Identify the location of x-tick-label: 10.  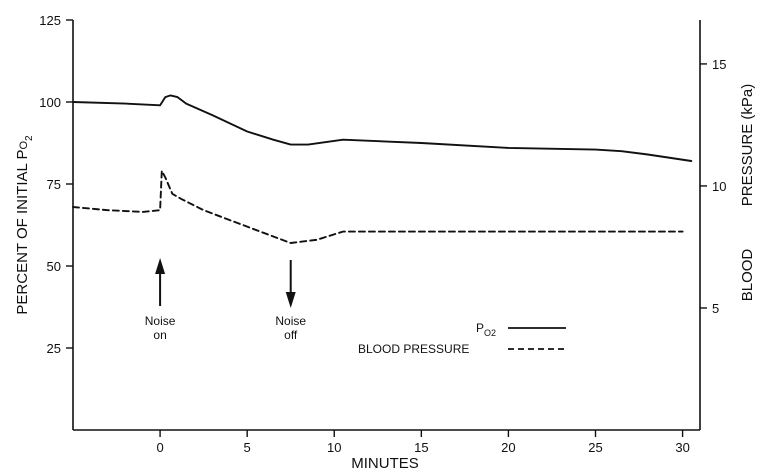
(334, 447).